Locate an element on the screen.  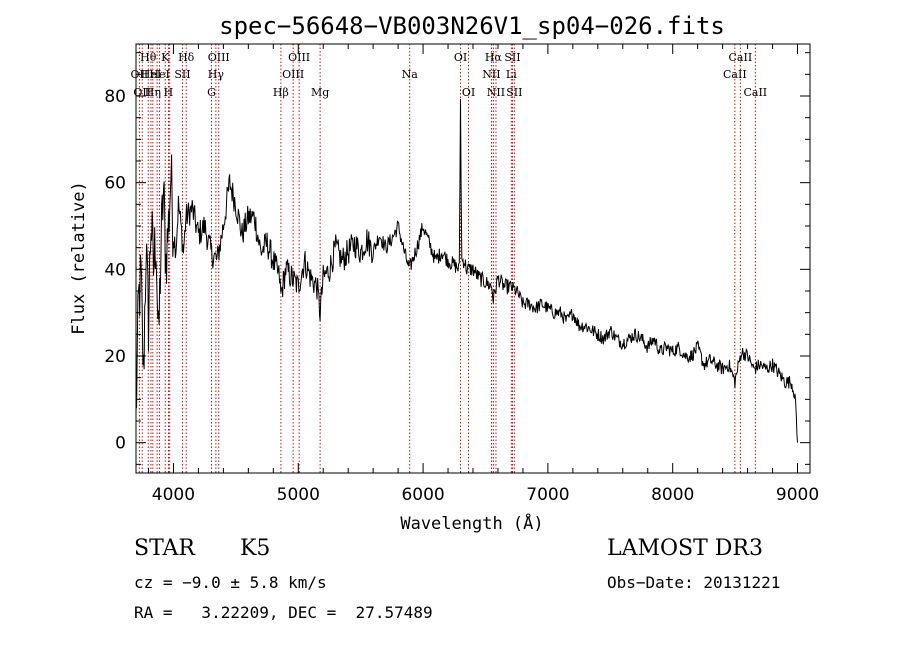
line-marker-label: Hθ is located at coordinates (148, 57).